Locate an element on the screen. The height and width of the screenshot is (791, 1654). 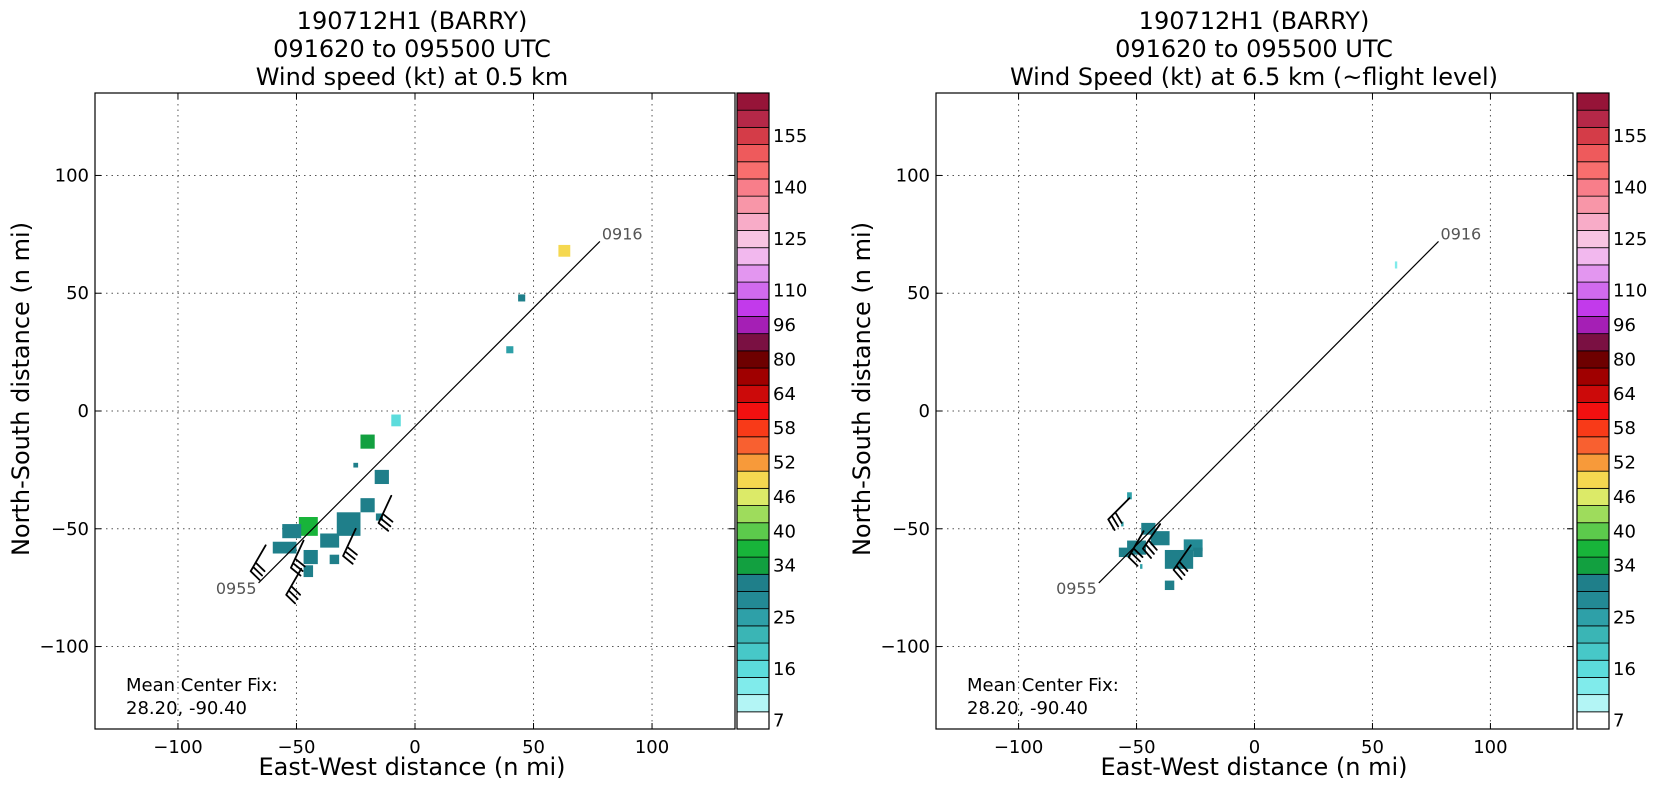
colorbar-tick-label: 25 is located at coordinates (784, 617).